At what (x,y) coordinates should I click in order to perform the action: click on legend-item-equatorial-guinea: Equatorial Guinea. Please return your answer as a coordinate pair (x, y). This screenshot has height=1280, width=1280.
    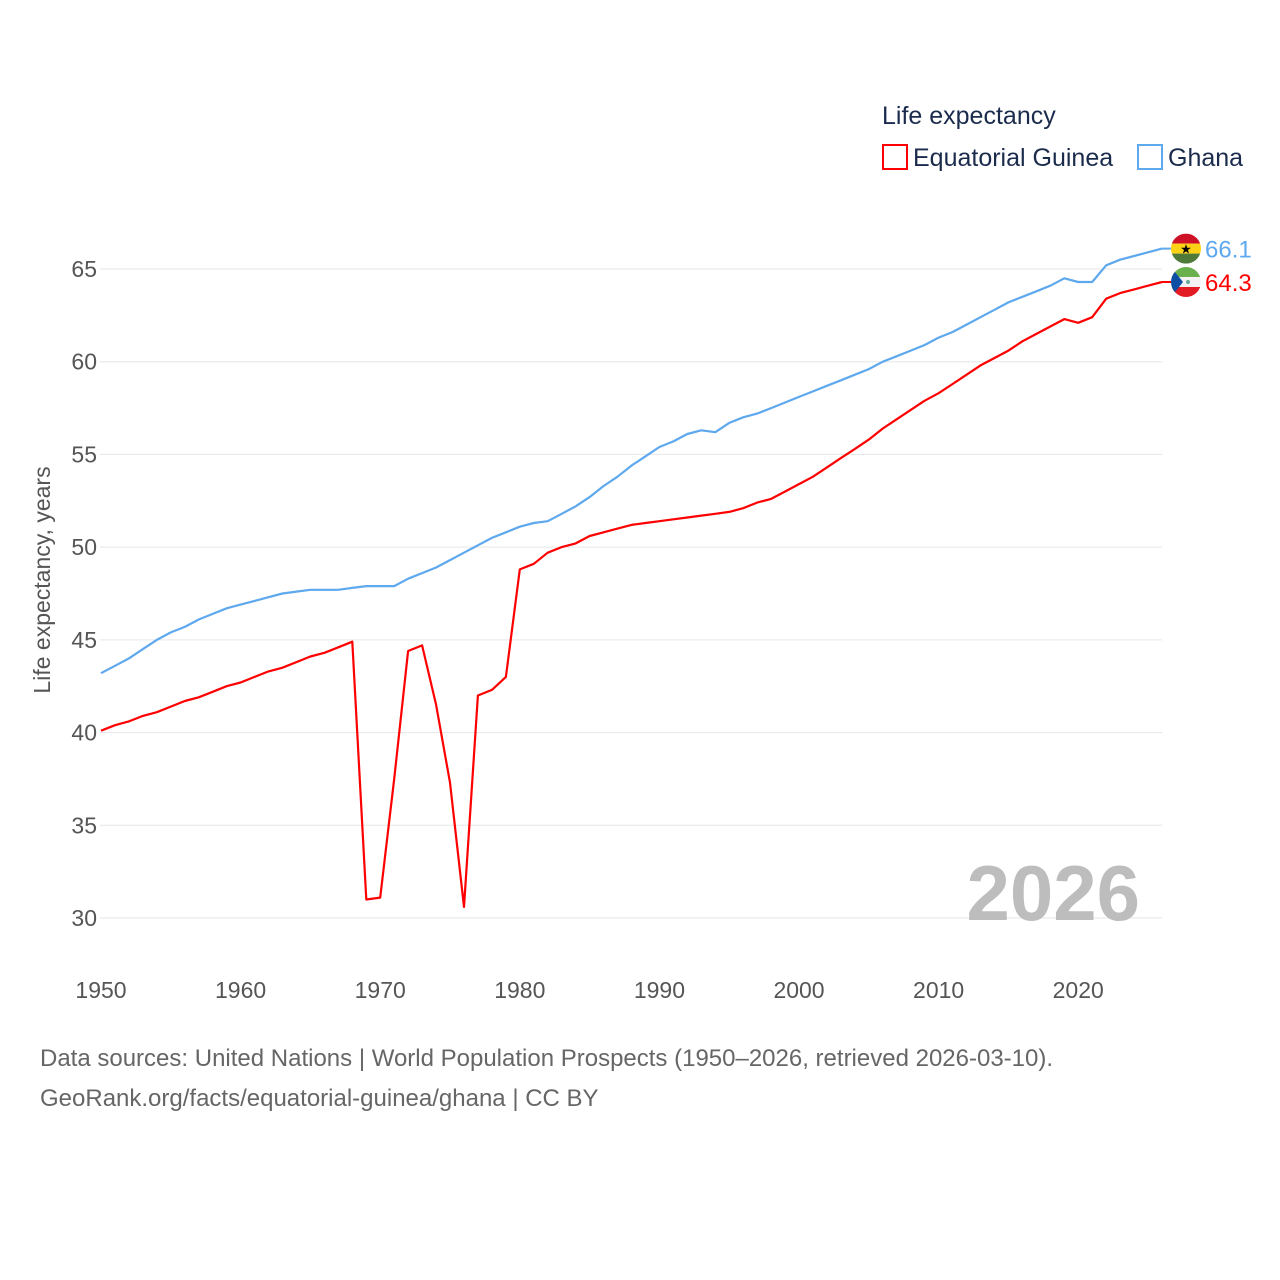
    Looking at the image, I should click on (997, 158).